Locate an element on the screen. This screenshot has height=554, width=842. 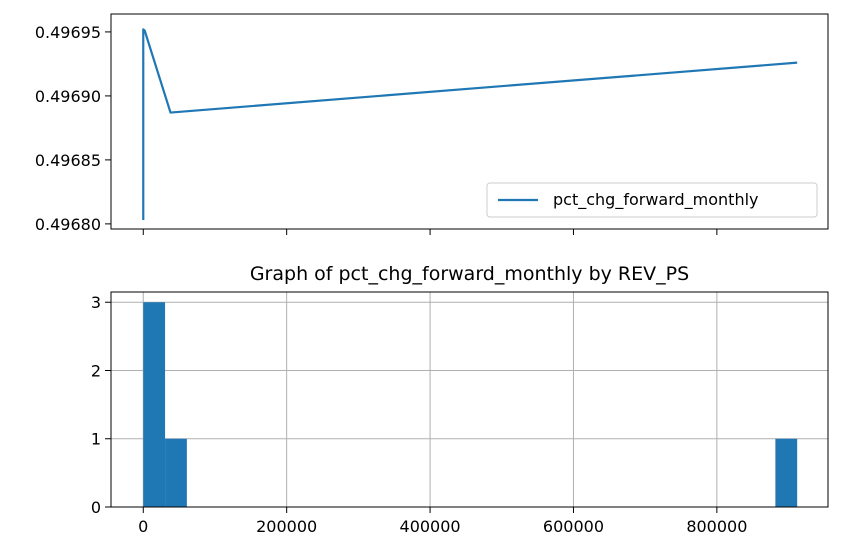
x-tick-label: 0 is located at coordinates (143, 526).